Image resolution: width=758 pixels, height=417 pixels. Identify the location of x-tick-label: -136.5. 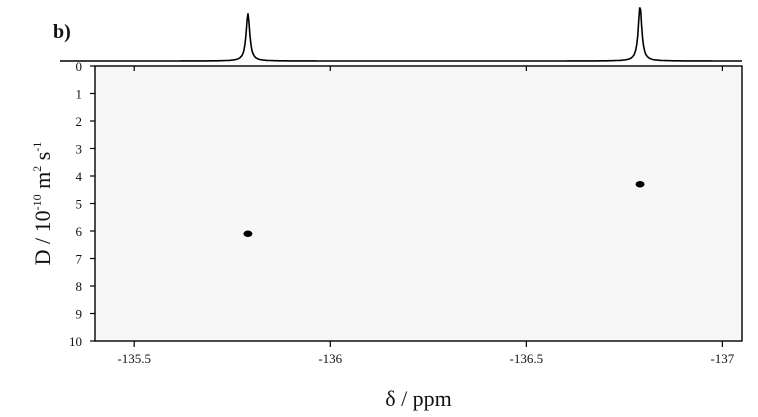
(527, 358).